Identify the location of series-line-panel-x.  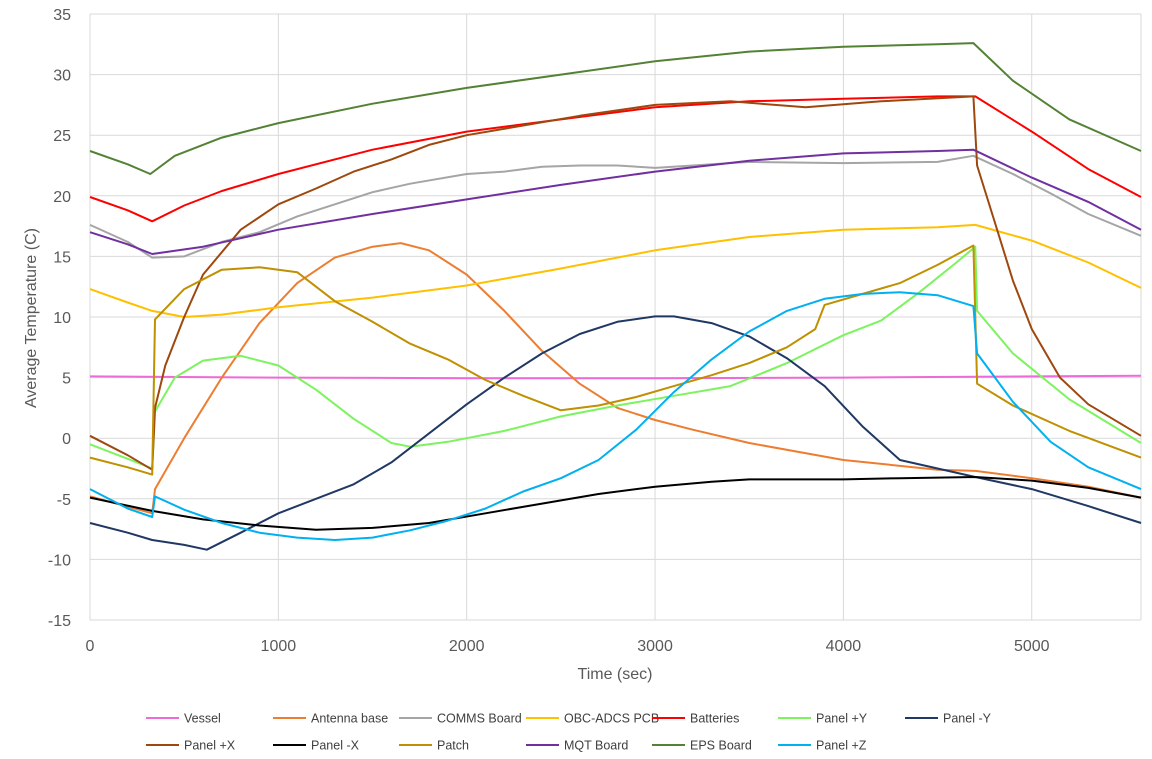
(615, 503).